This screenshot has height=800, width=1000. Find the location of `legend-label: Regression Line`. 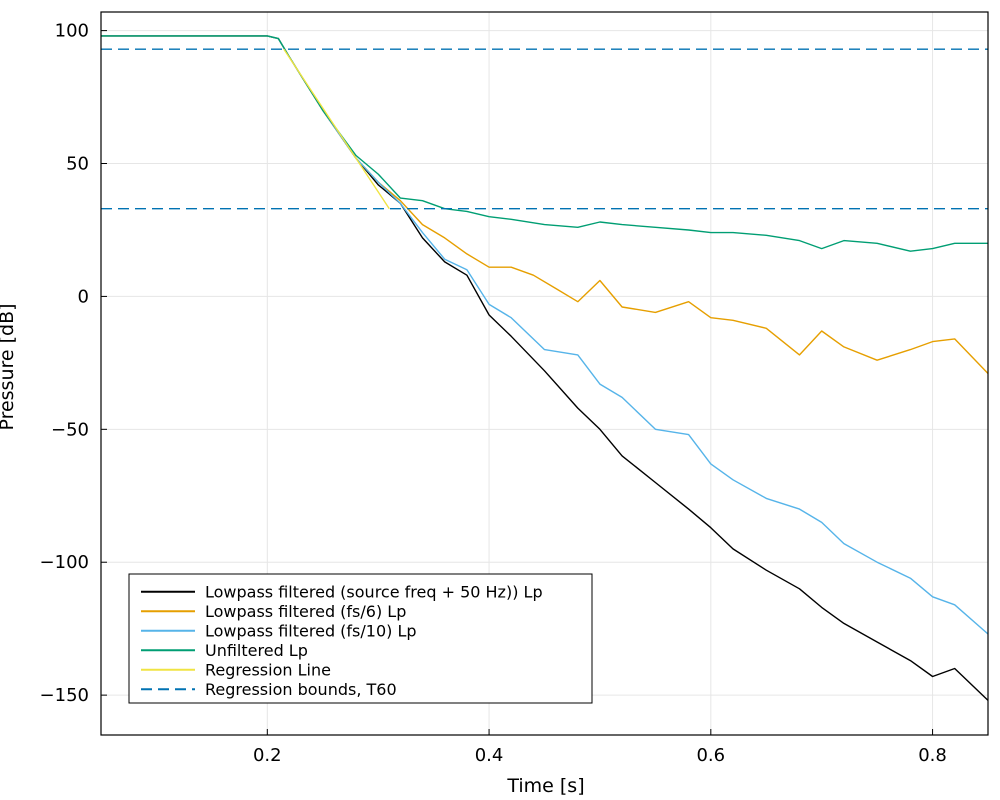

legend-label: Regression Line is located at coordinates (268, 669).